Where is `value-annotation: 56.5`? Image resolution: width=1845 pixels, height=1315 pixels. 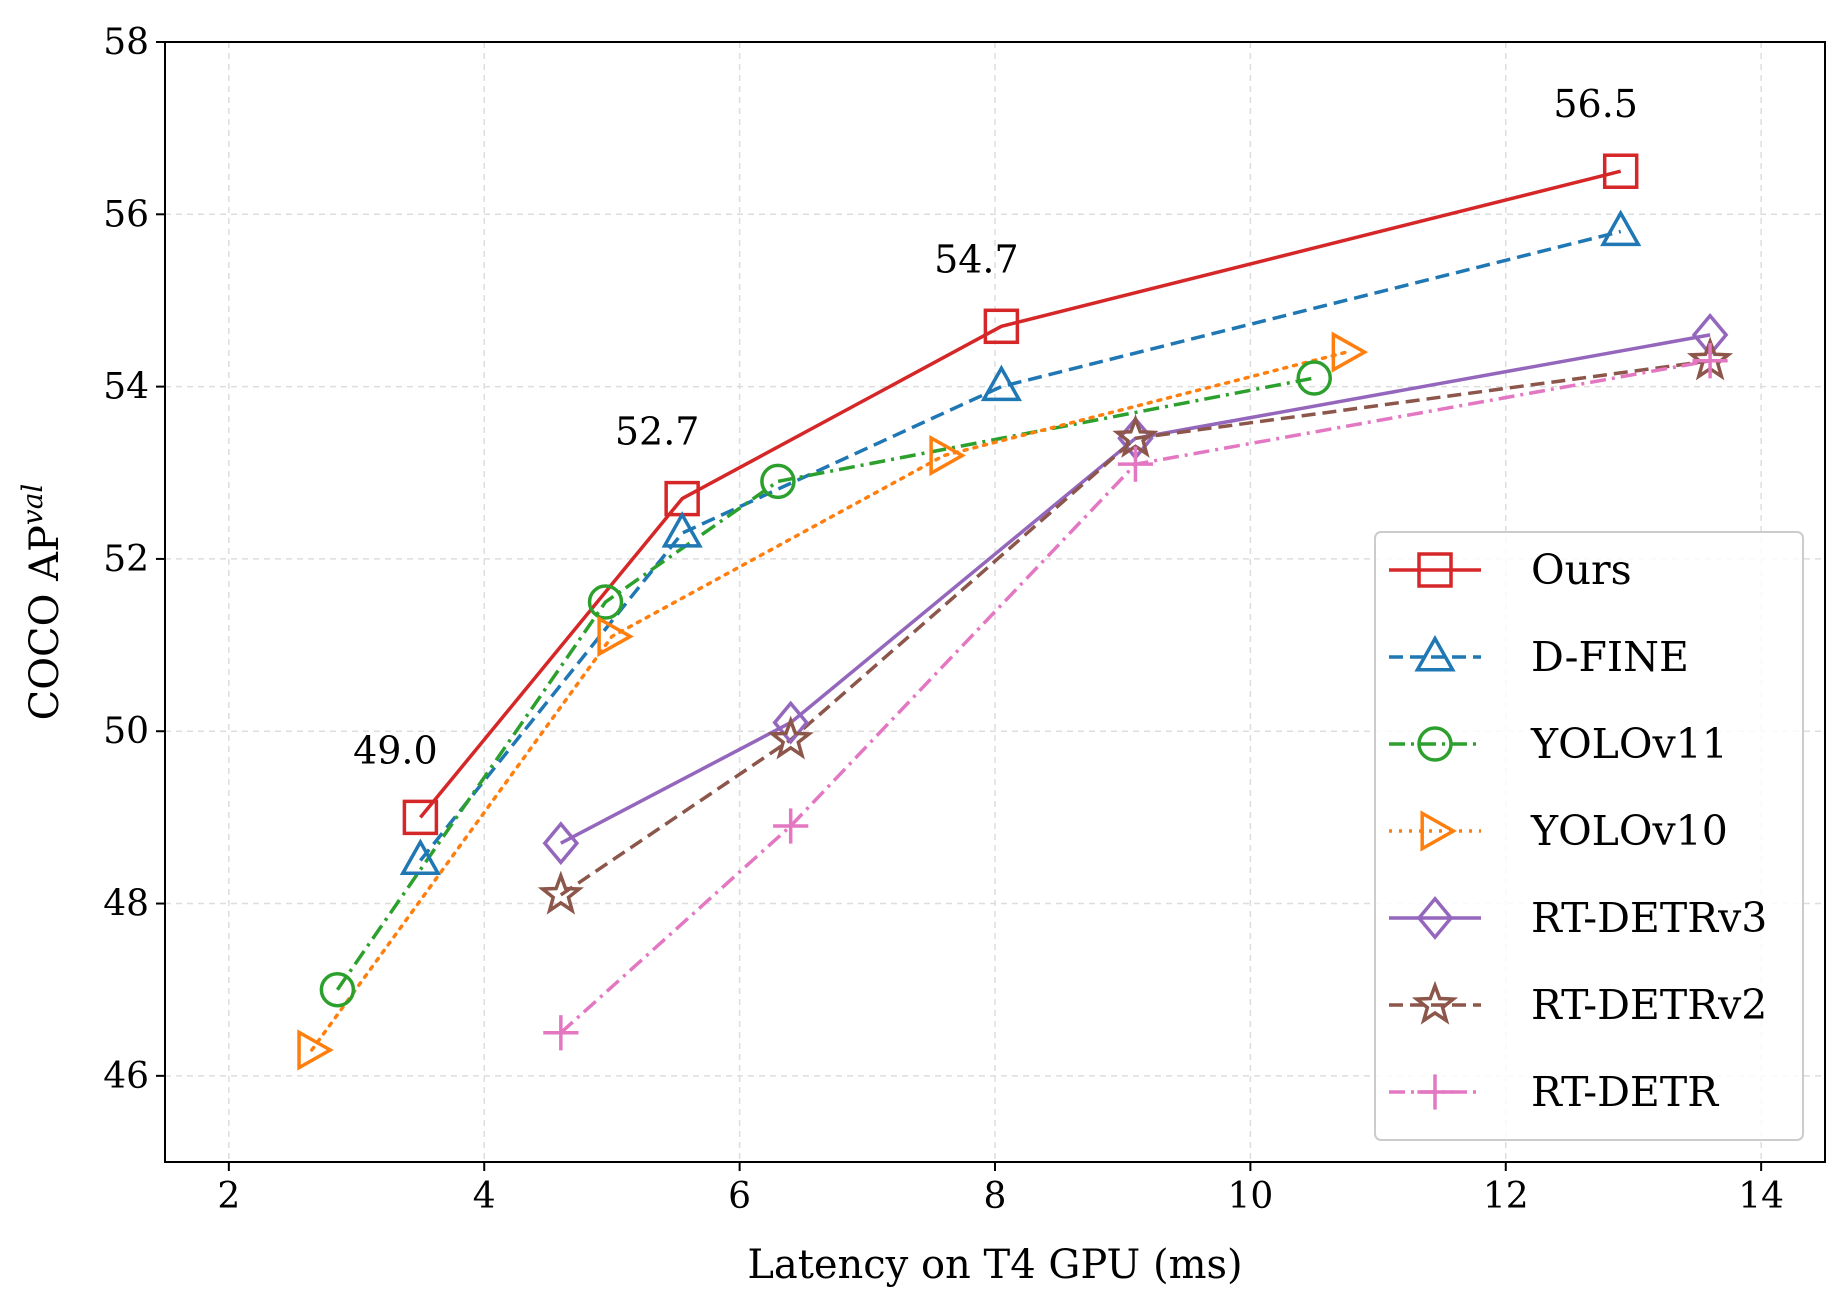
value-annotation: 56.5 is located at coordinates (1595, 104).